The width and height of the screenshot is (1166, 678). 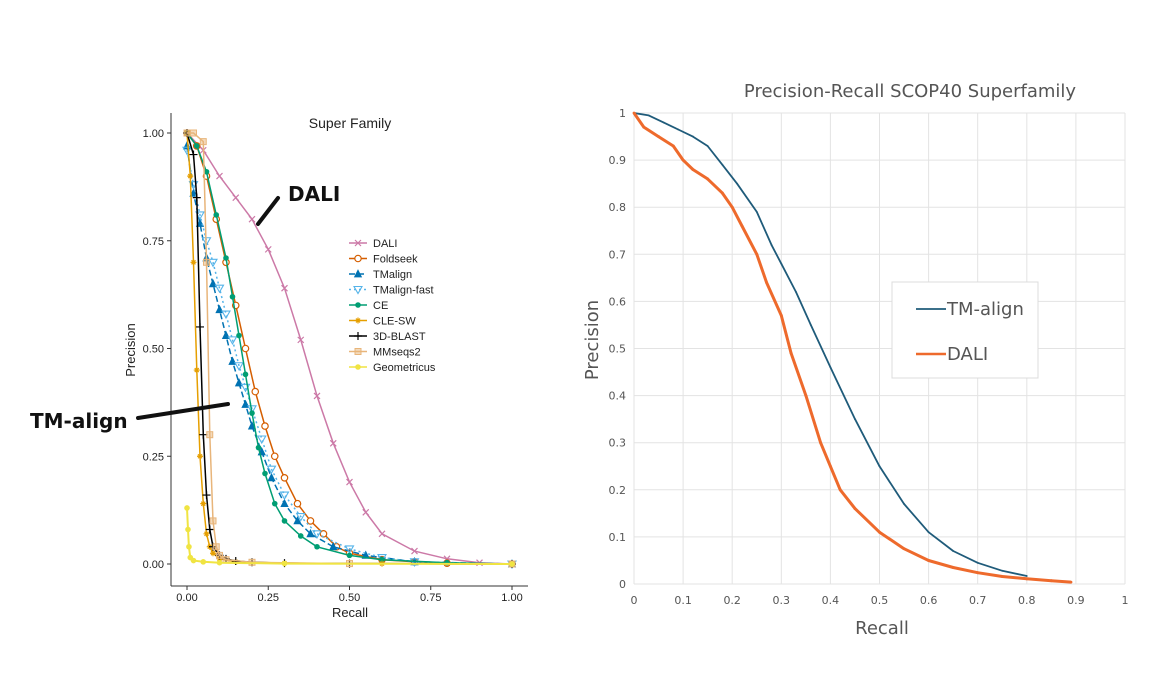 What do you see at coordinates (387, 337) in the screenshot?
I see `left-legend-item-3d-blast: 3D-BLAST` at bounding box center [387, 337].